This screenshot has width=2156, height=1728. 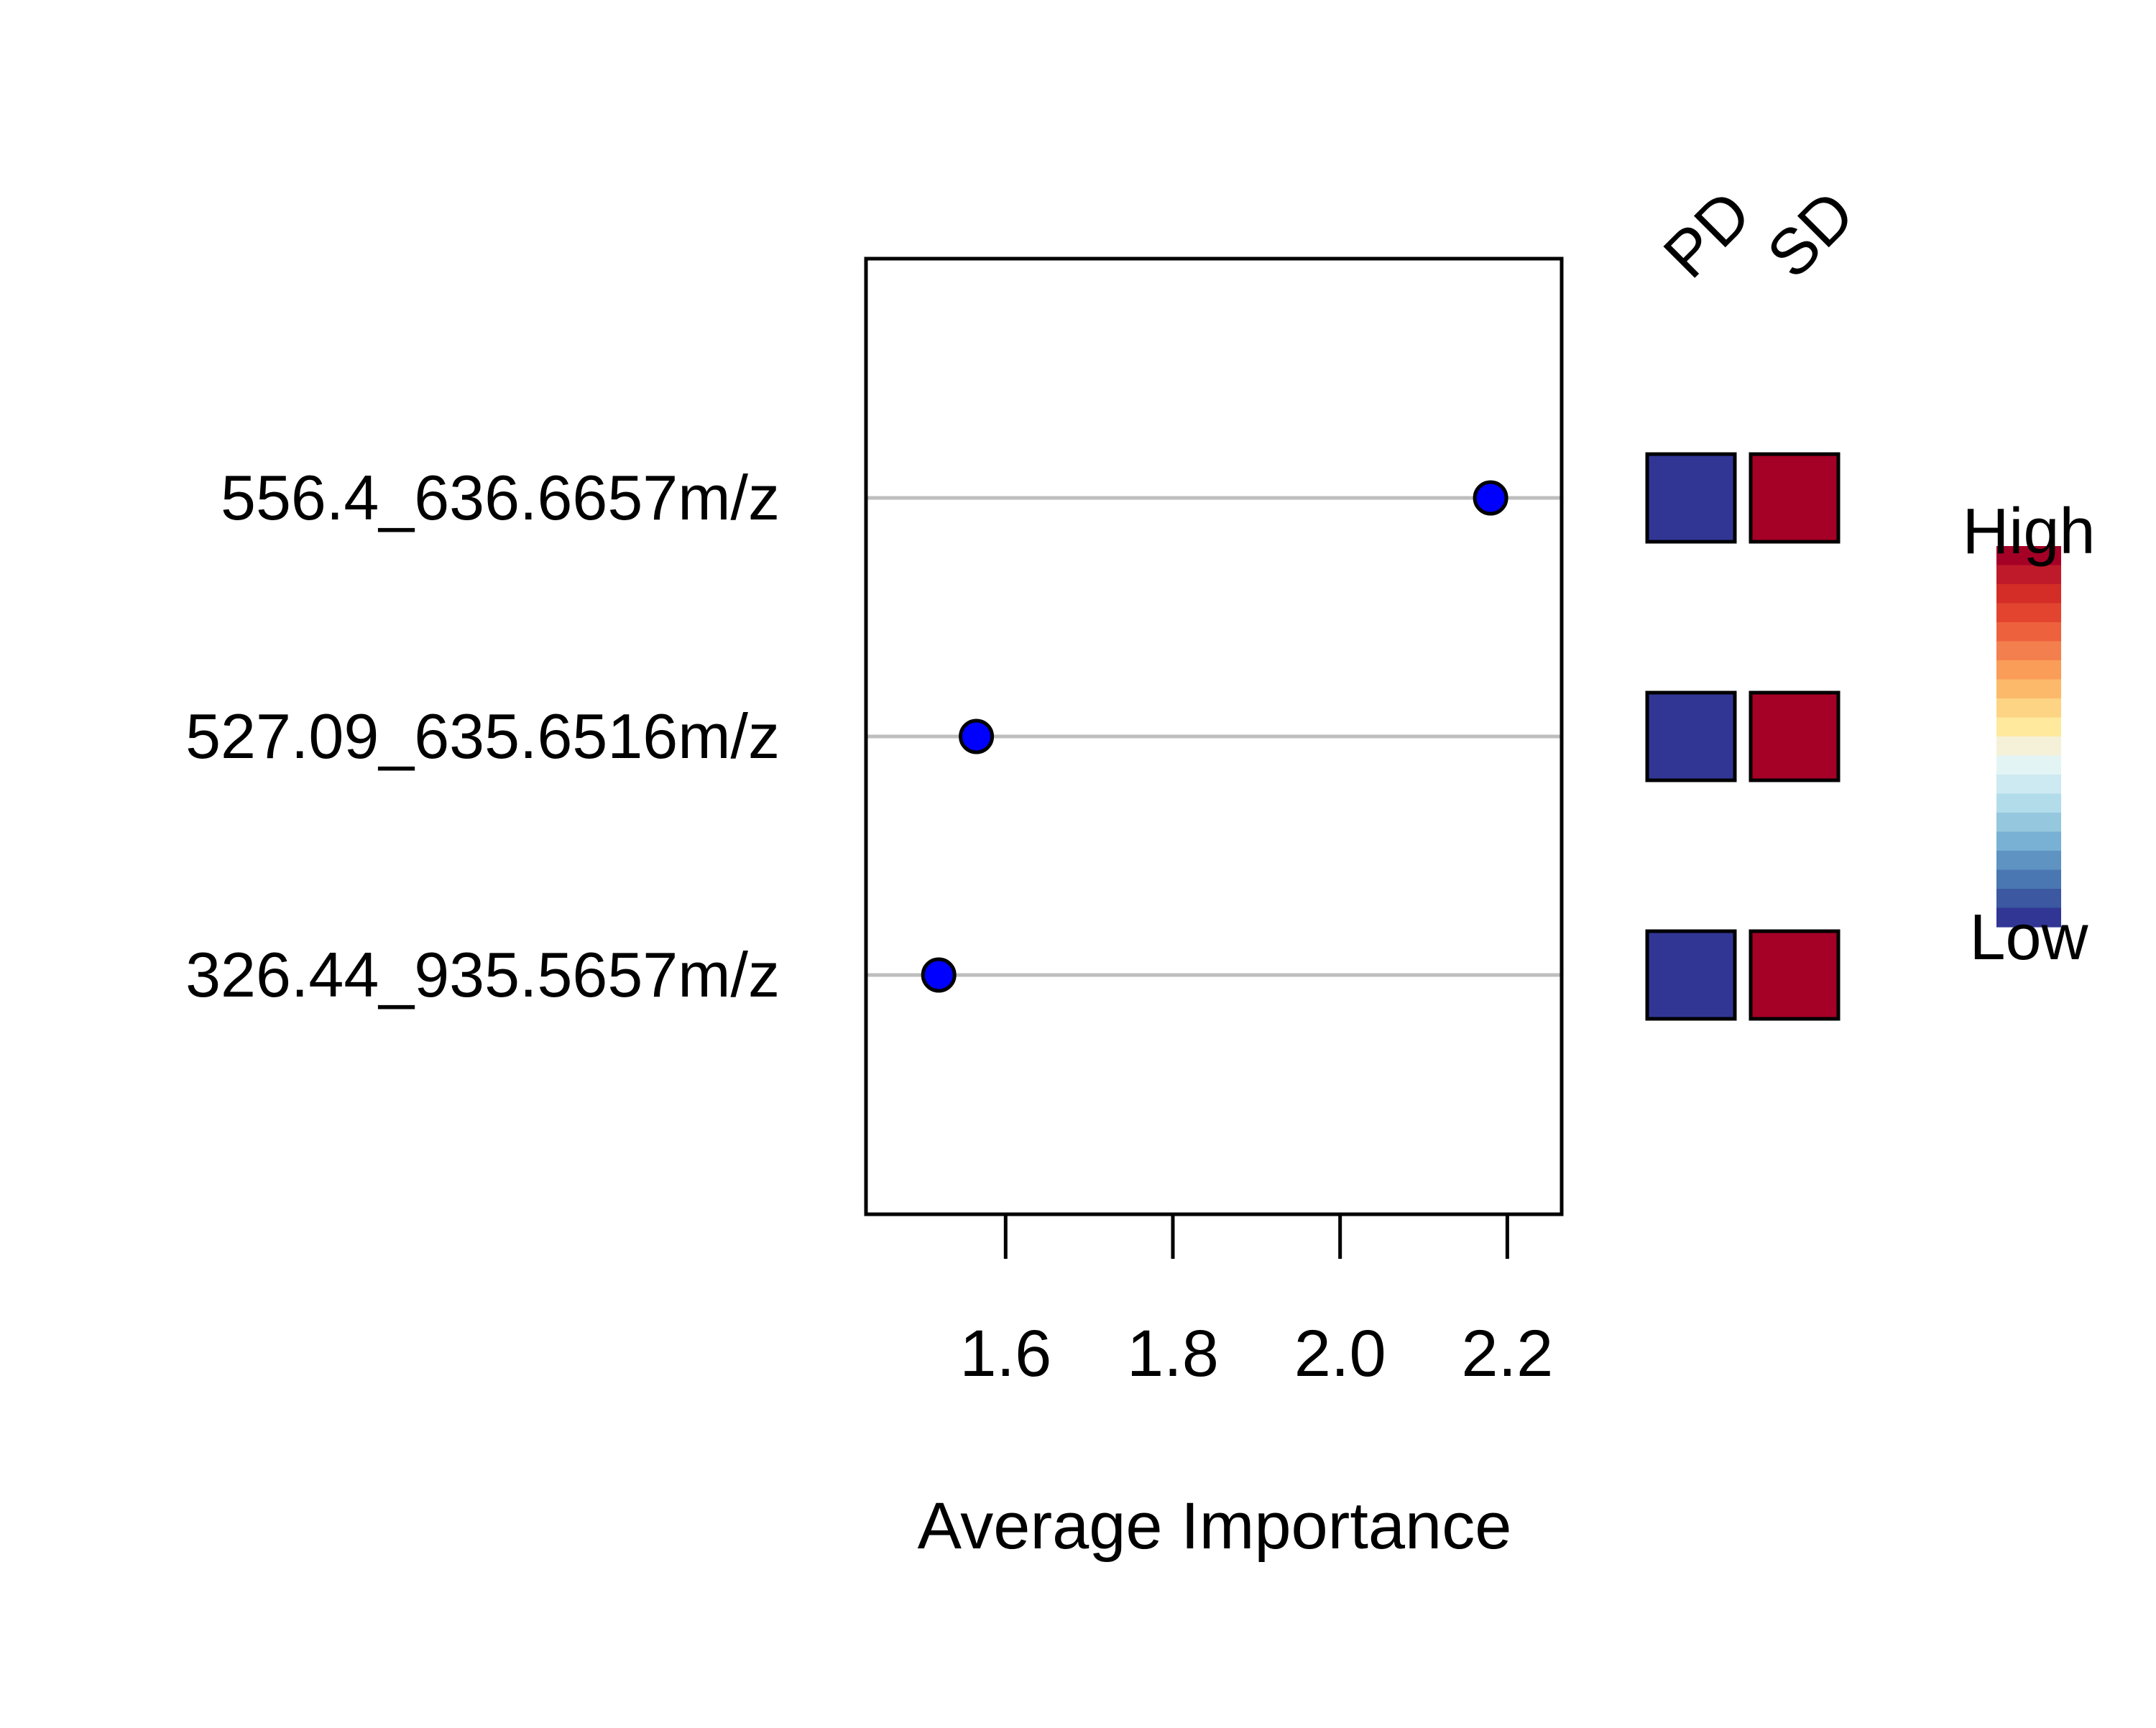 What do you see at coordinates (2029, 532) in the screenshot?
I see `colorbar-high-label: High` at bounding box center [2029, 532].